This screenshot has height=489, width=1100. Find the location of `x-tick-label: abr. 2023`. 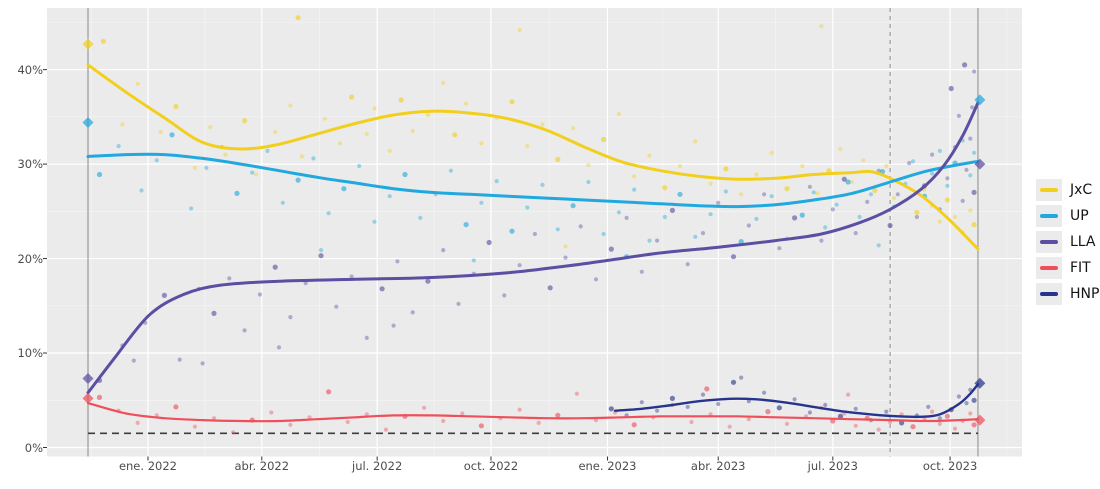

x-tick-label: abr. 2023 is located at coordinates (718, 466).